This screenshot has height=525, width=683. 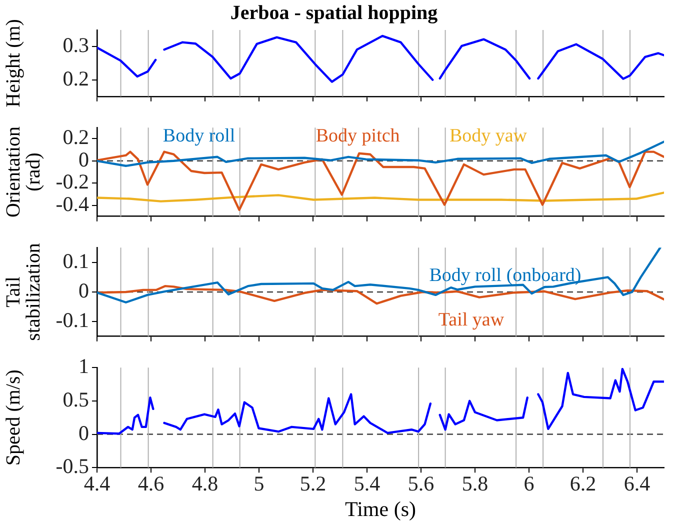 What do you see at coordinates (529, 484) in the screenshot?
I see `x-tick-label: 6` at bounding box center [529, 484].